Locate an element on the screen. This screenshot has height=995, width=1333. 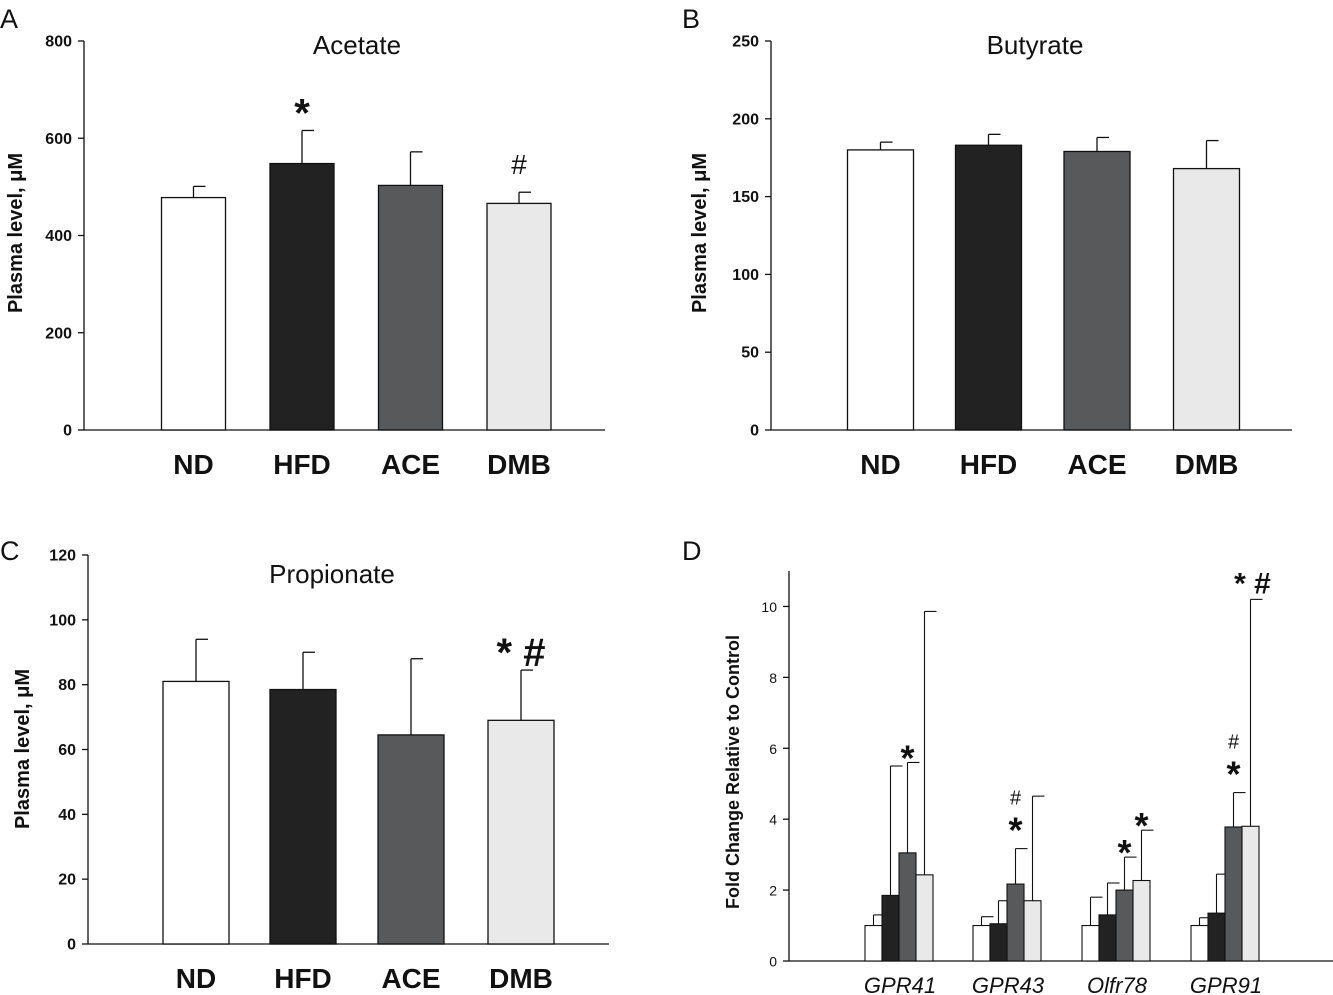
significance-marker-d: * # is located at coordinates (1252, 583).